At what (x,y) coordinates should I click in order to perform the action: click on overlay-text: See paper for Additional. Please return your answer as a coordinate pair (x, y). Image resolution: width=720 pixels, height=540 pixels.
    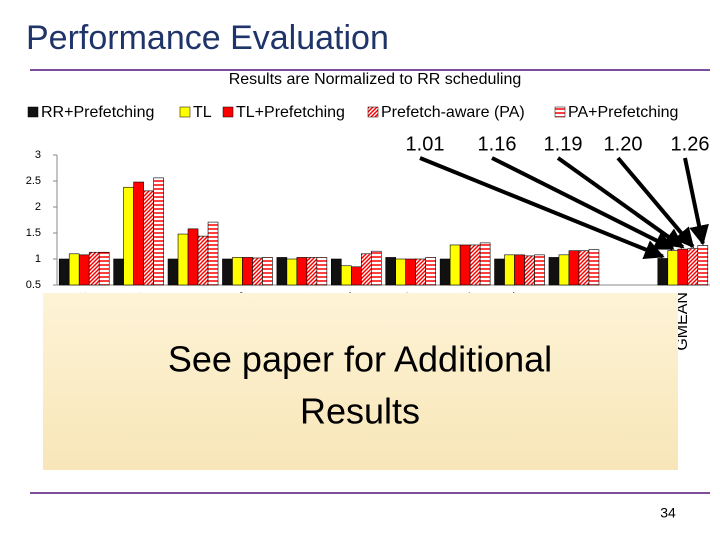
    Looking at the image, I should click on (360, 359).